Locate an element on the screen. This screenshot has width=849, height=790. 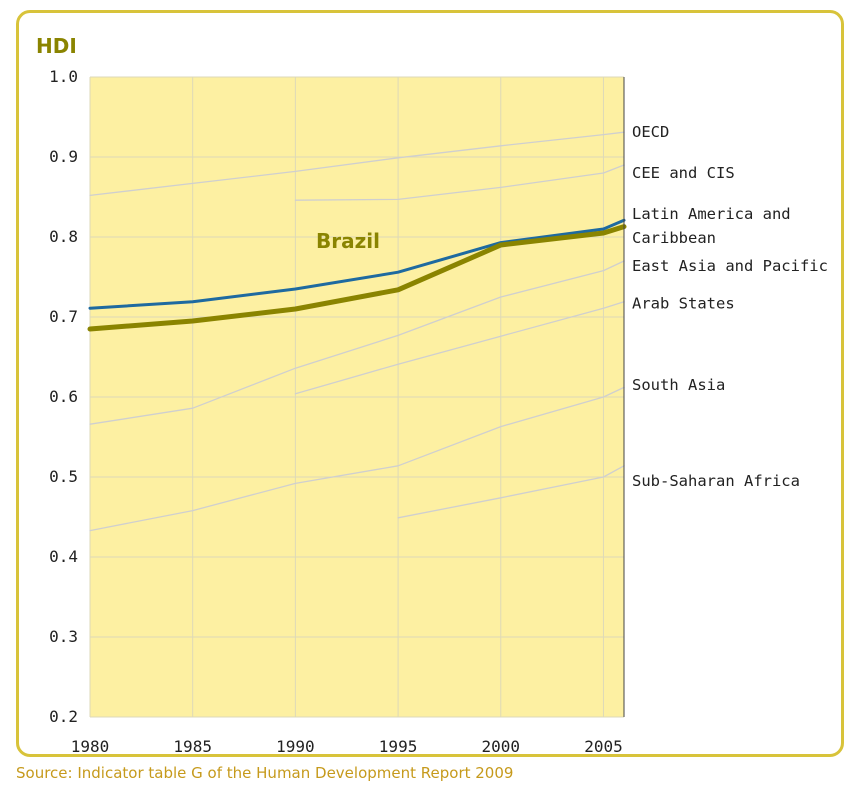
series-label: Sub-Saharan Africa is located at coordinates (716, 481).